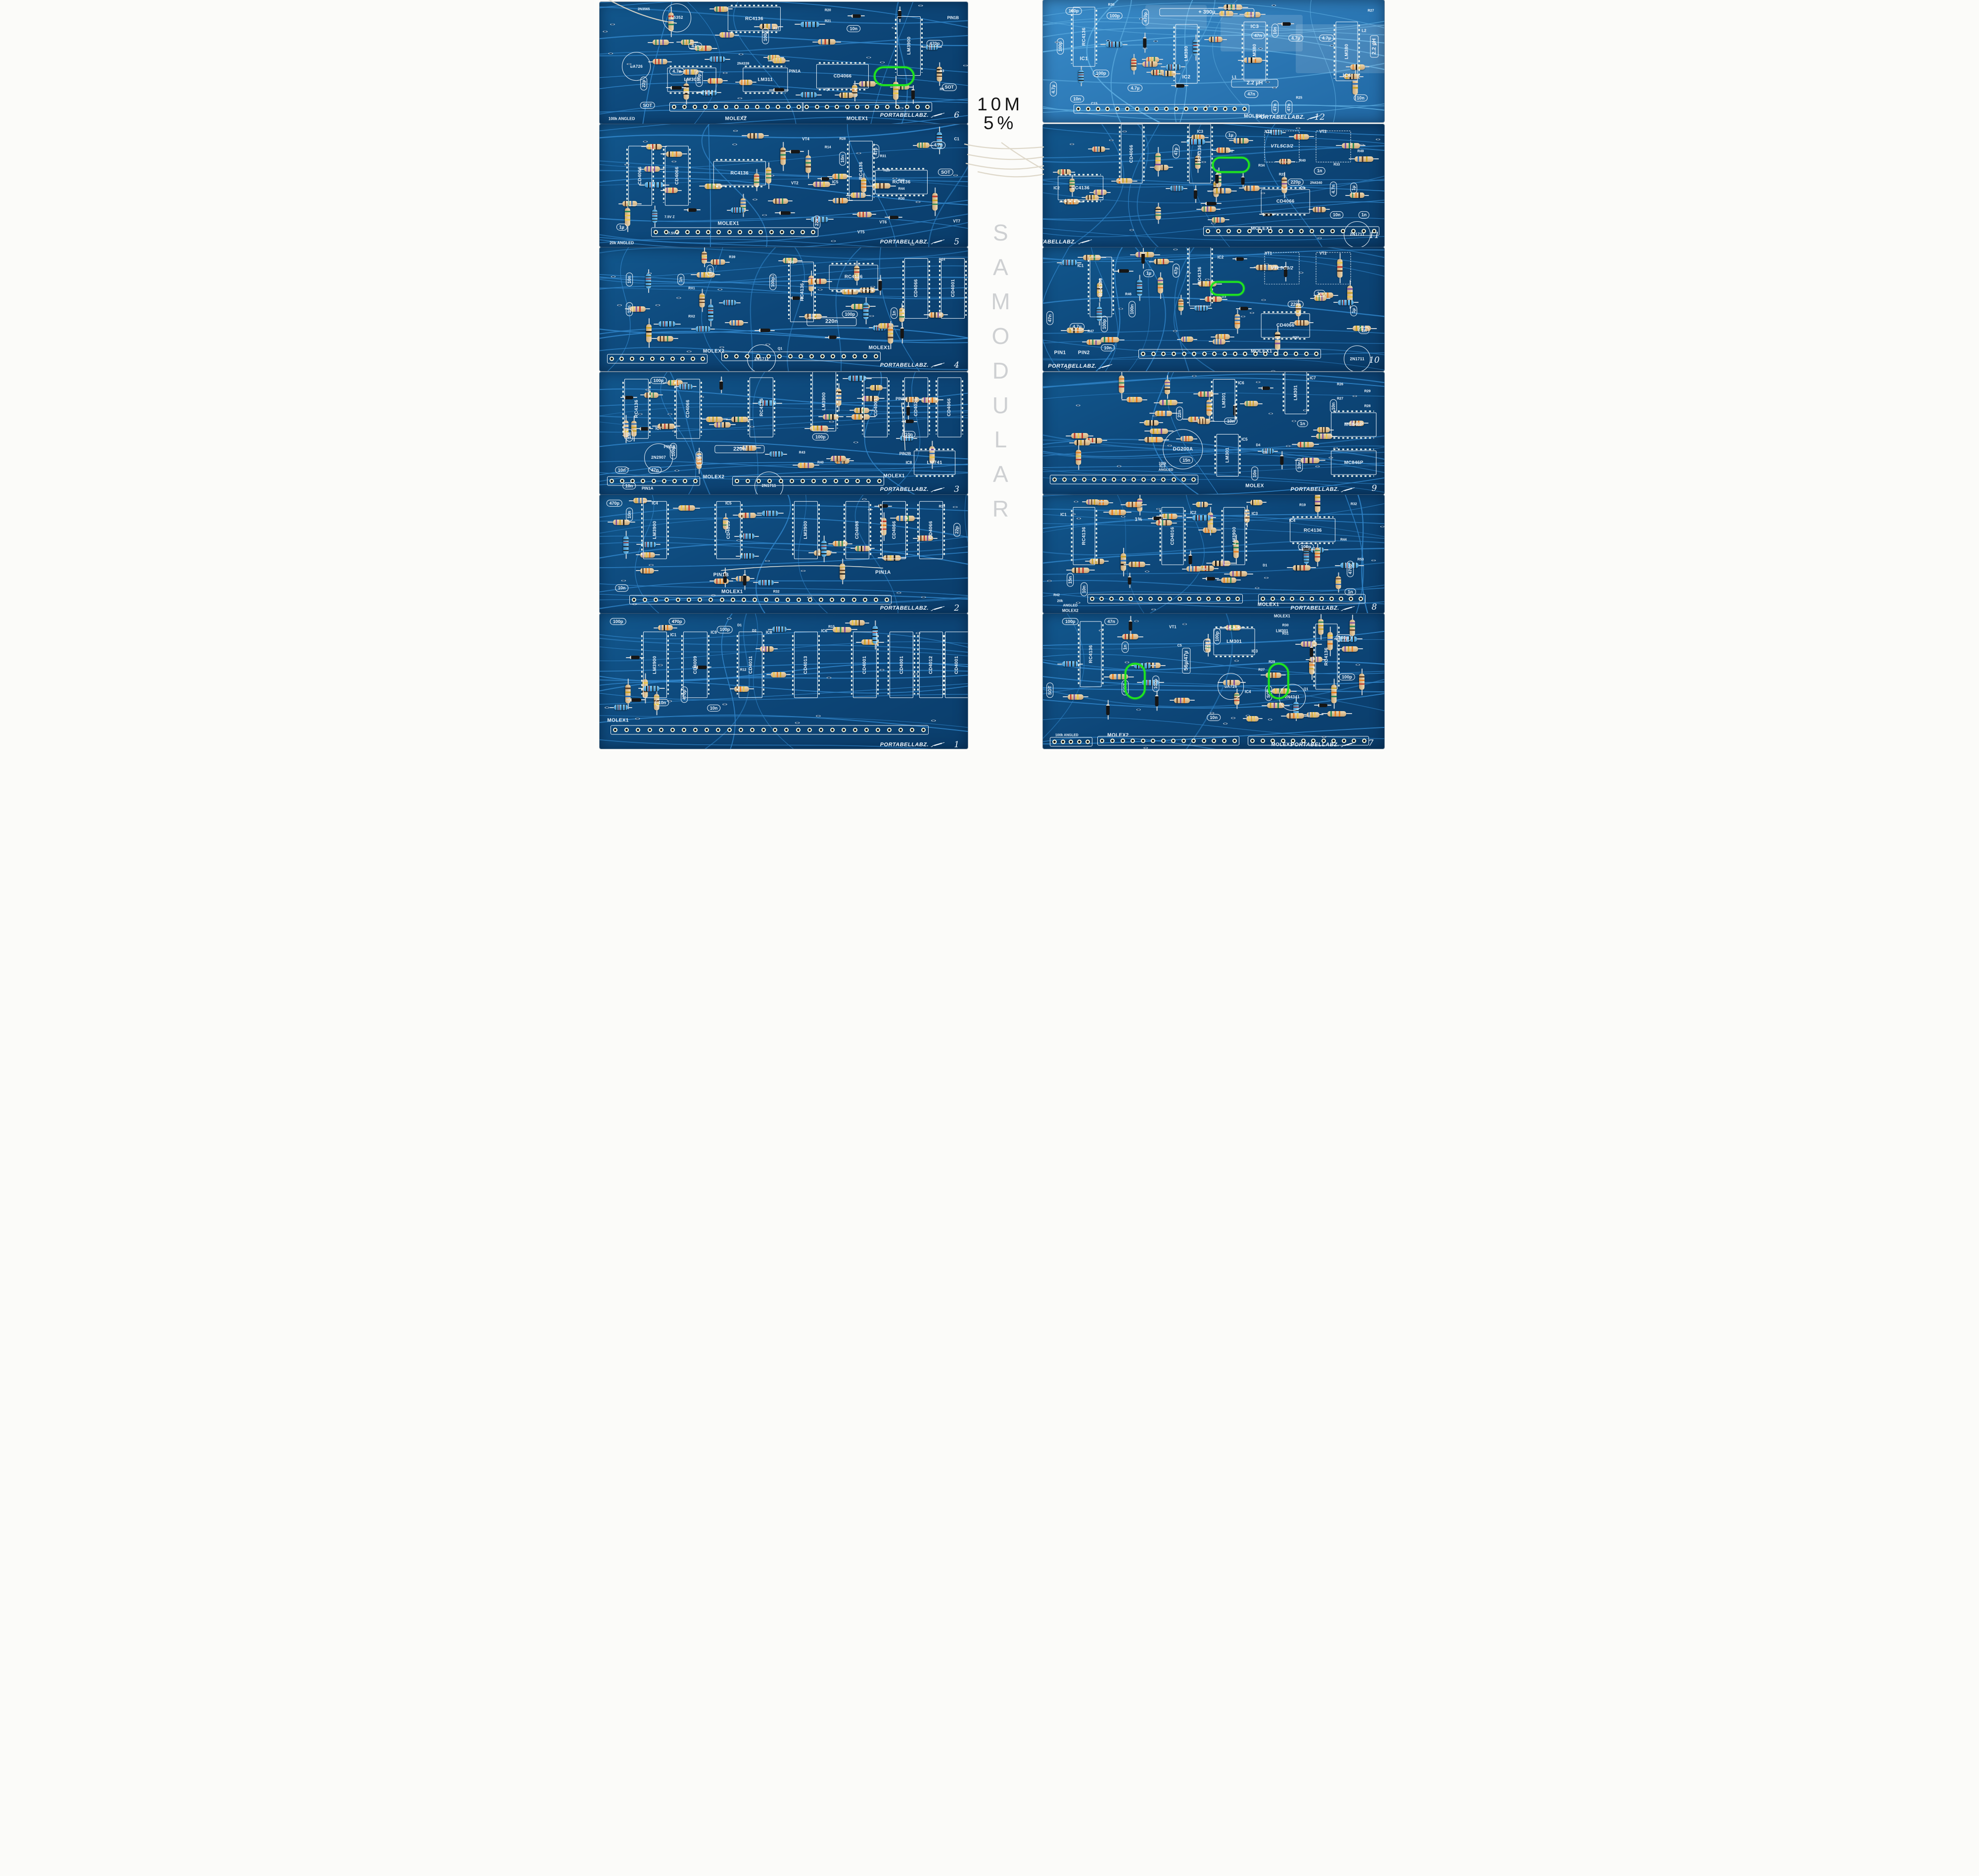 This screenshot has height=1876, width=1979. What do you see at coordinates (721, 575) in the screenshot?
I see `silk-text-pin1b: PIN1B` at bounding box center [721, 575].